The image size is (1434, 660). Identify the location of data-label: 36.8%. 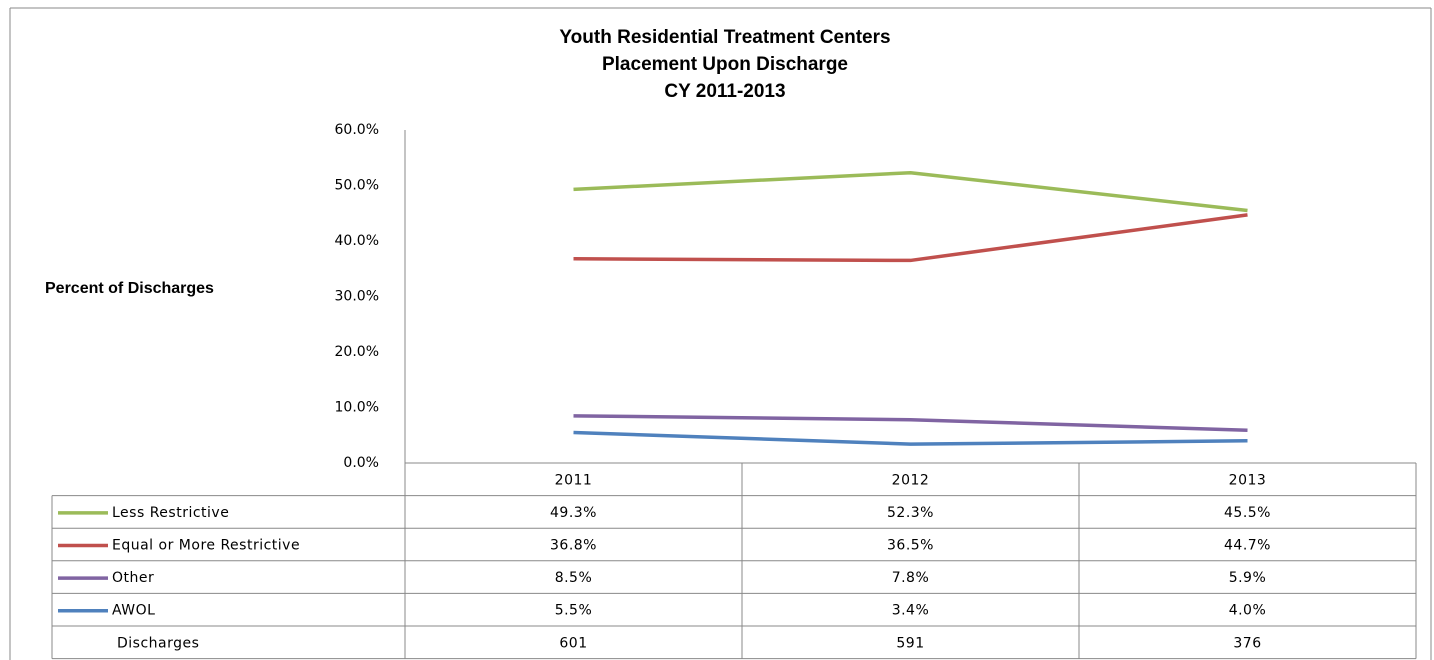
(573, 546).